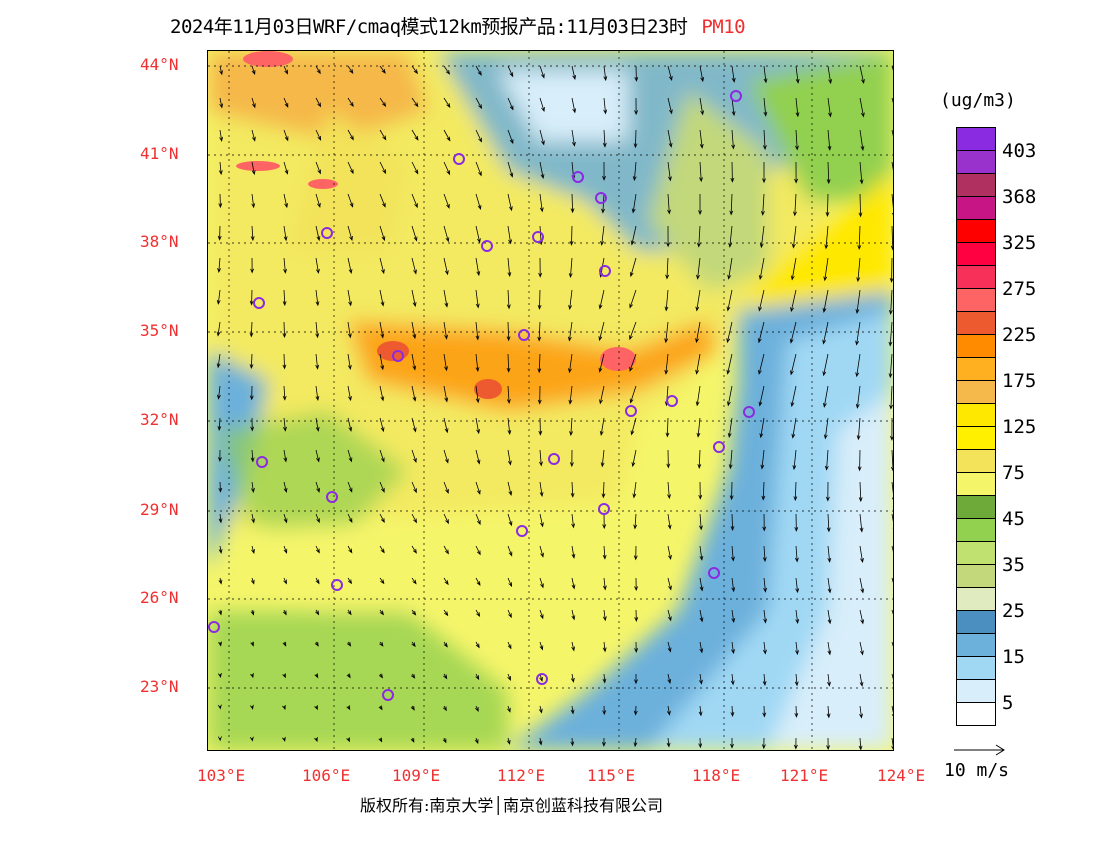 This screenshot has width=1100, height=850. What do you see at coordinates (978, 100) in the screenshot?
I see `legend-unit: (ug/m3)` at bounding box center [978, 100].